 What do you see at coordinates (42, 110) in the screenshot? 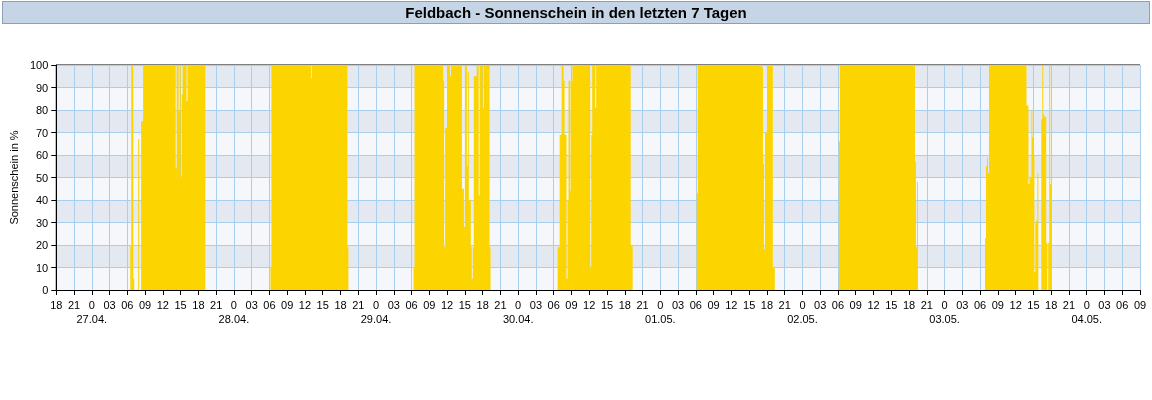
I see `y-tick-label: 80` at bounding box center [42, 110].